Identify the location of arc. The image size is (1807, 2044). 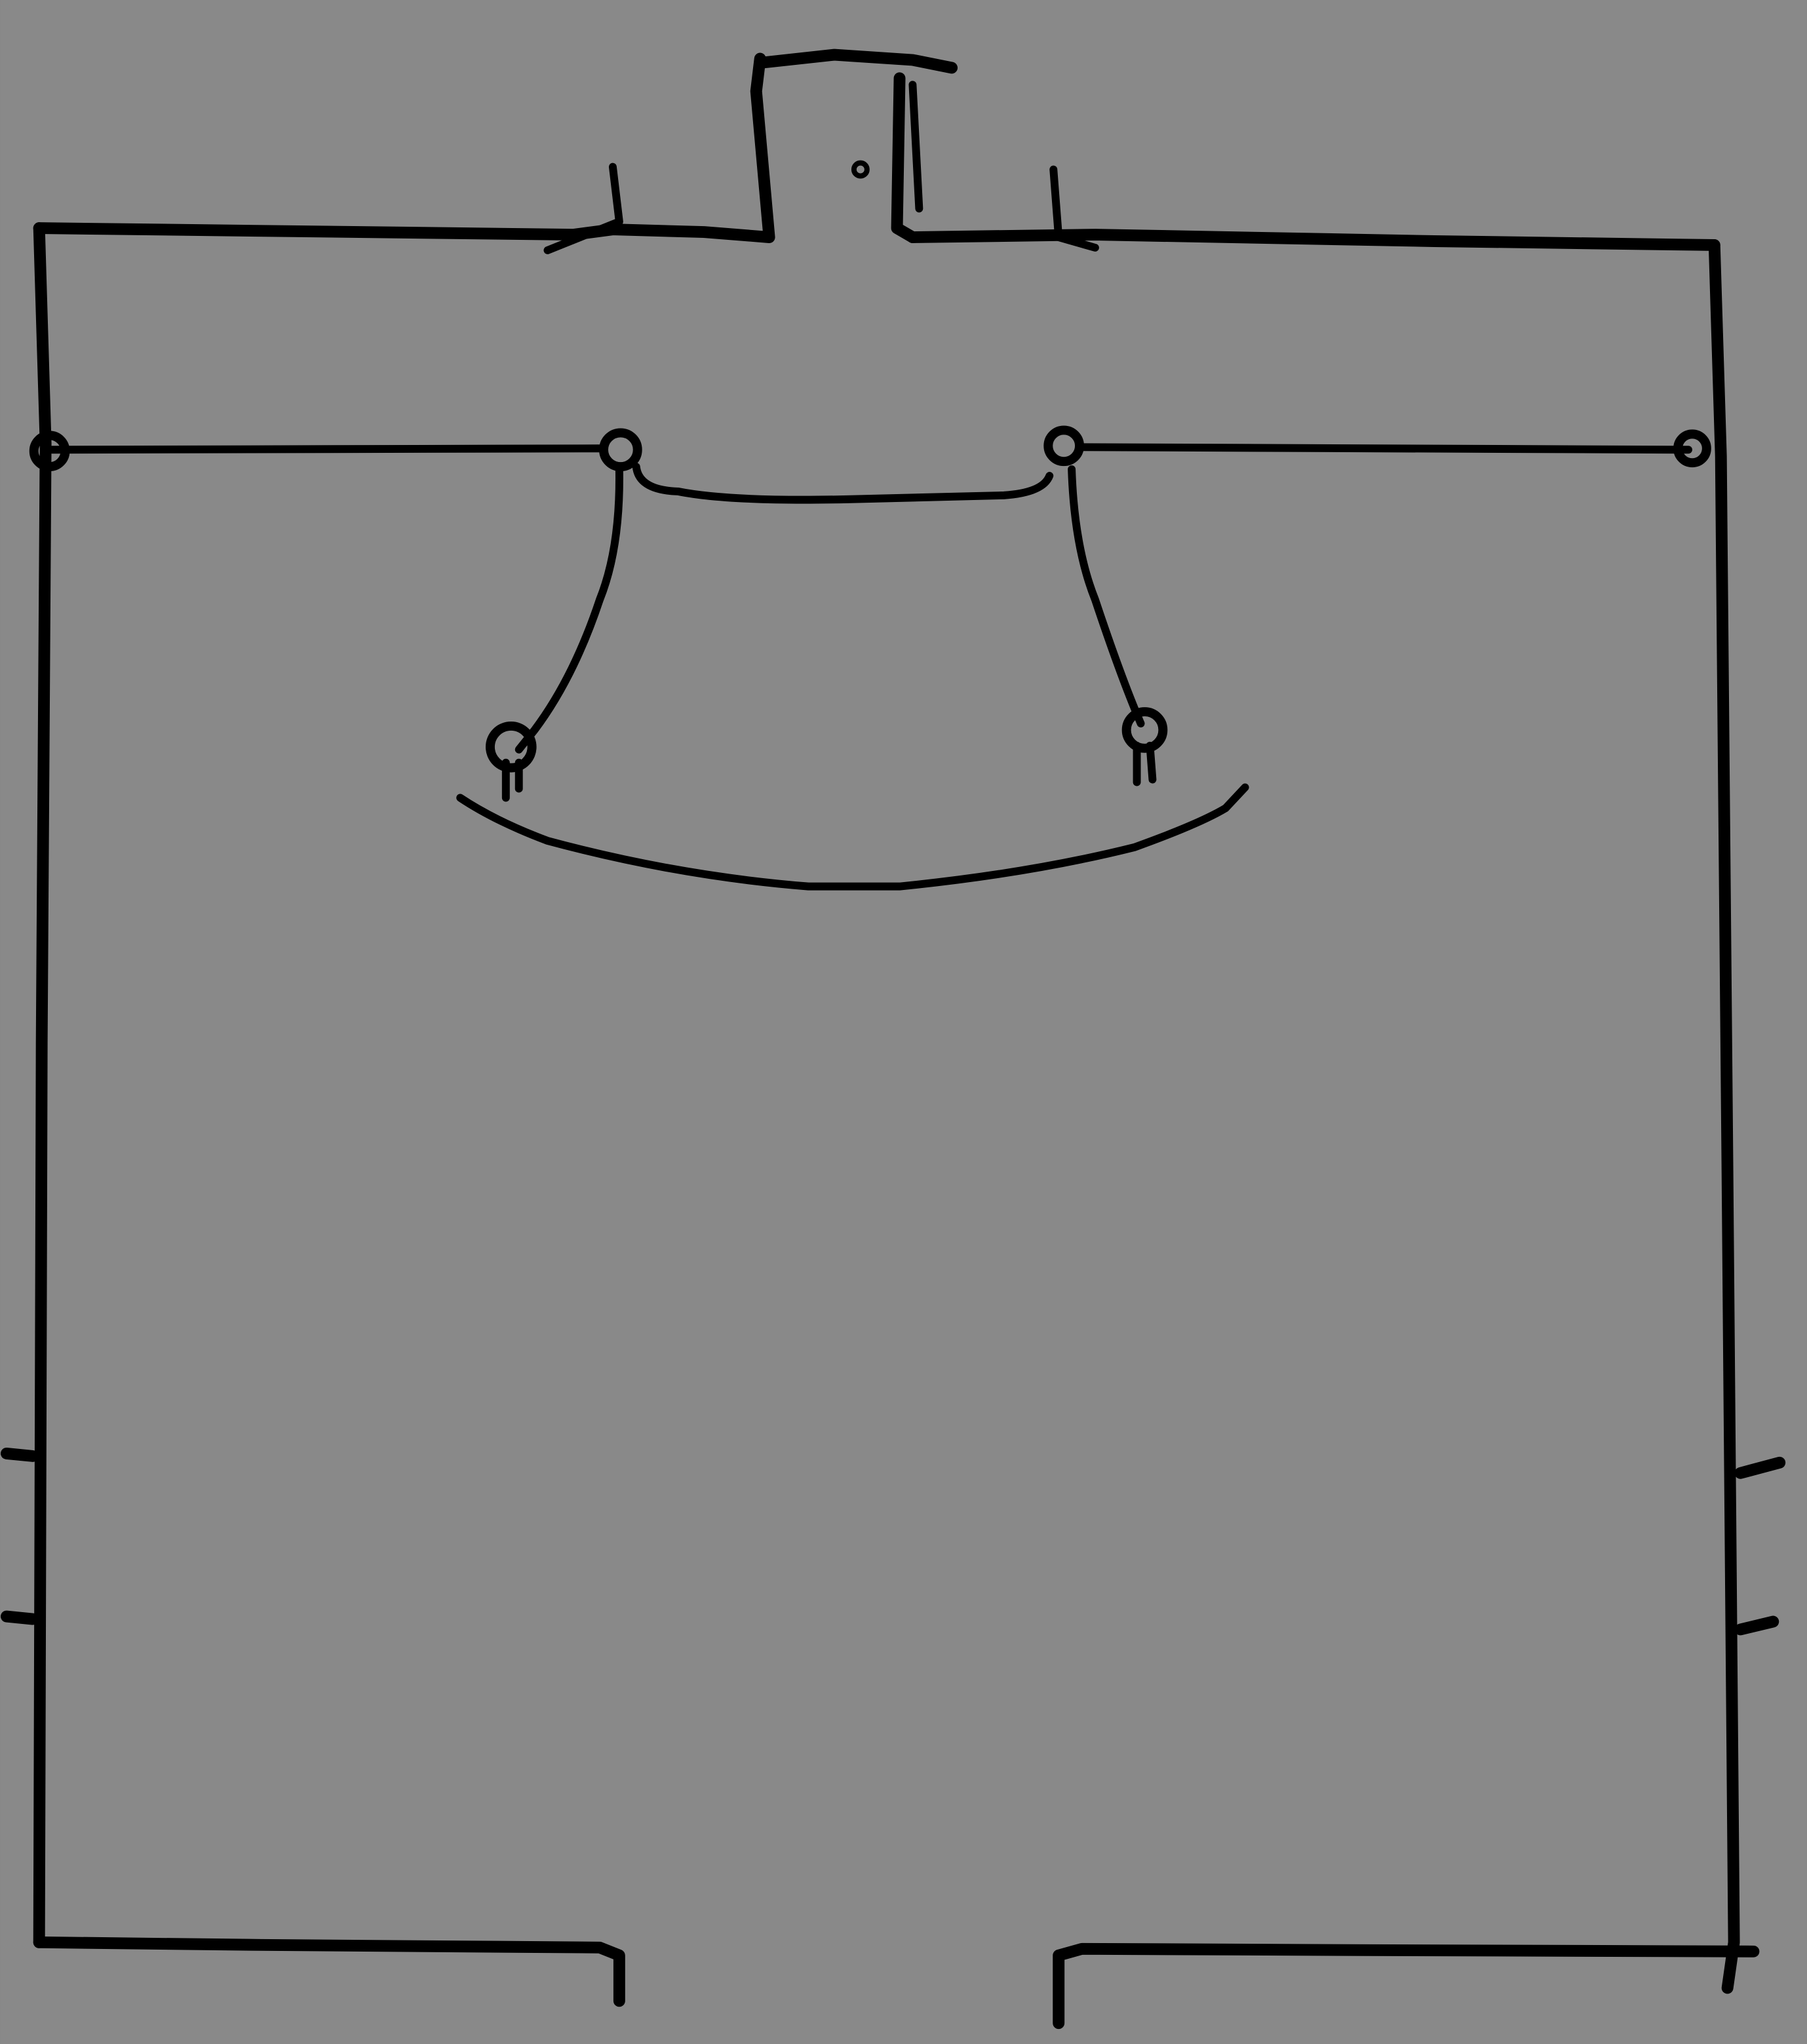
(853, 837).